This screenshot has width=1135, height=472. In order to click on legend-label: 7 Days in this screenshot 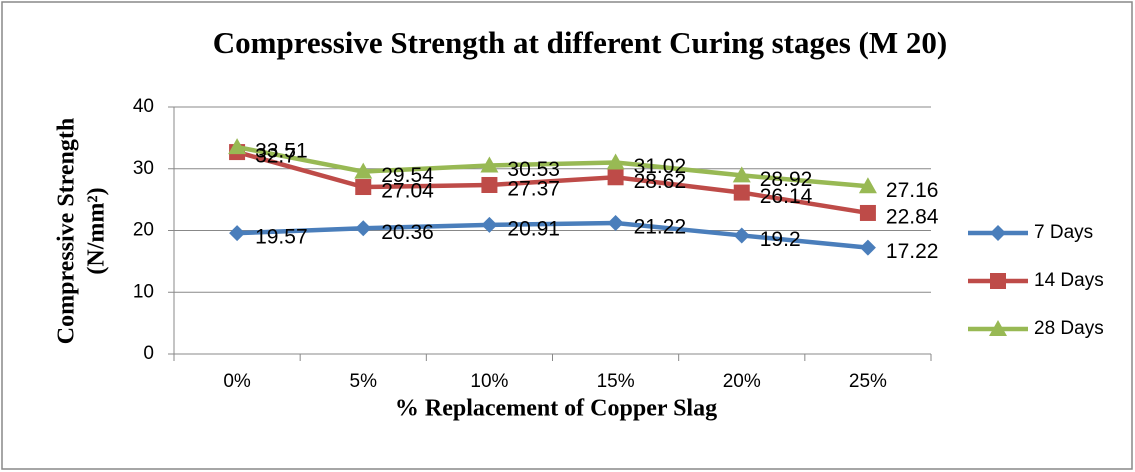, I will do `click(1063, 232)`.